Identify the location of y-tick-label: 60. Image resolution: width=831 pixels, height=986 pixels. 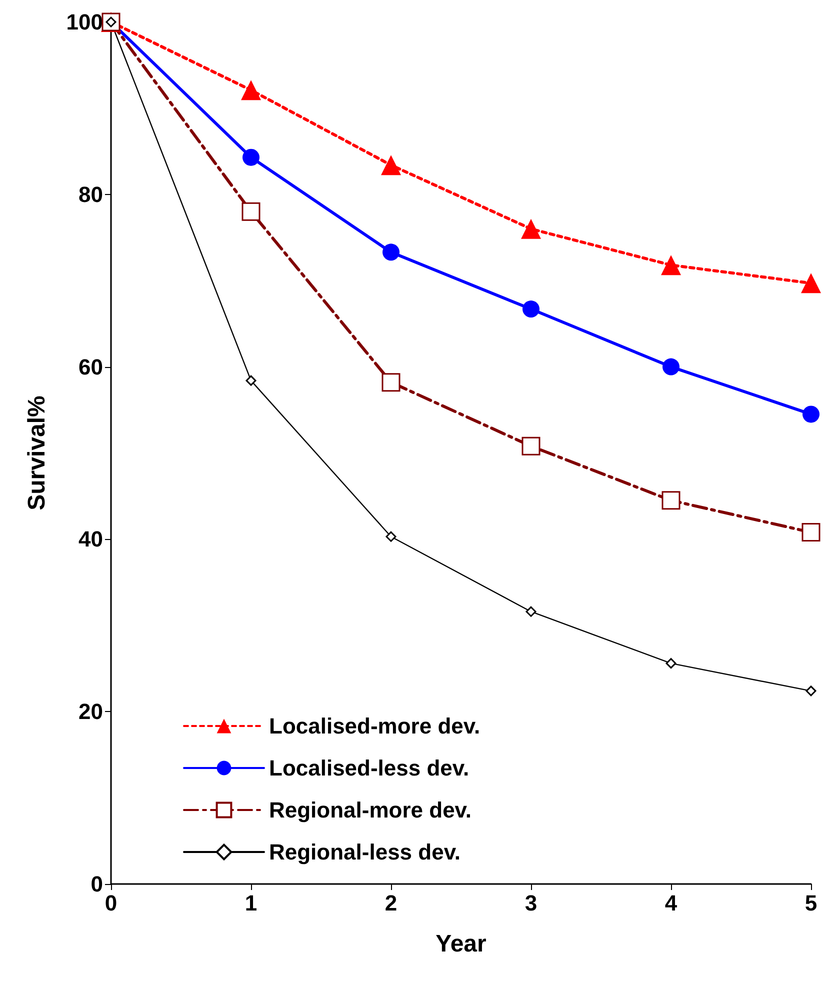
(90, 367).